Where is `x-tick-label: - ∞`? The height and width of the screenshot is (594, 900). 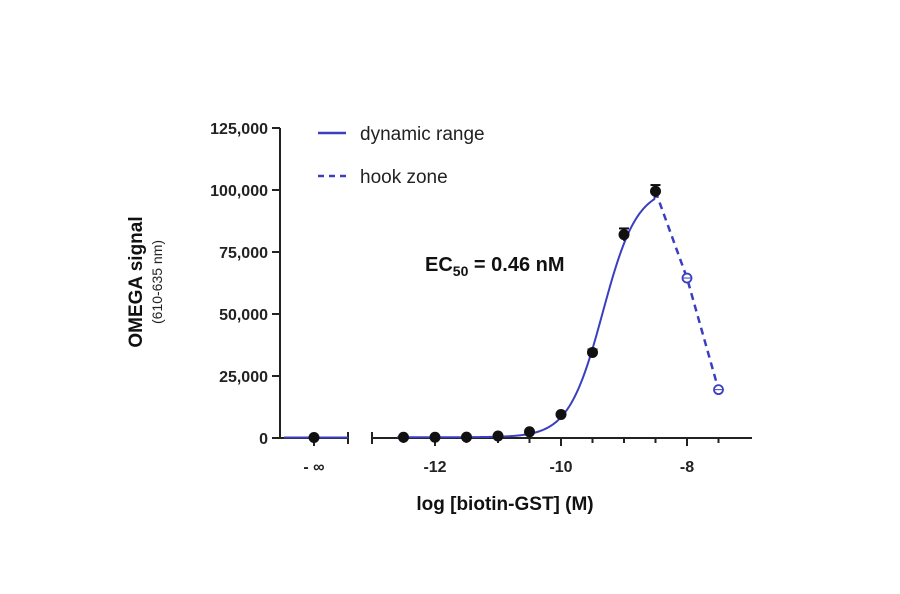 x-tick-label: - ∞ is located at coordinates (313, 467).